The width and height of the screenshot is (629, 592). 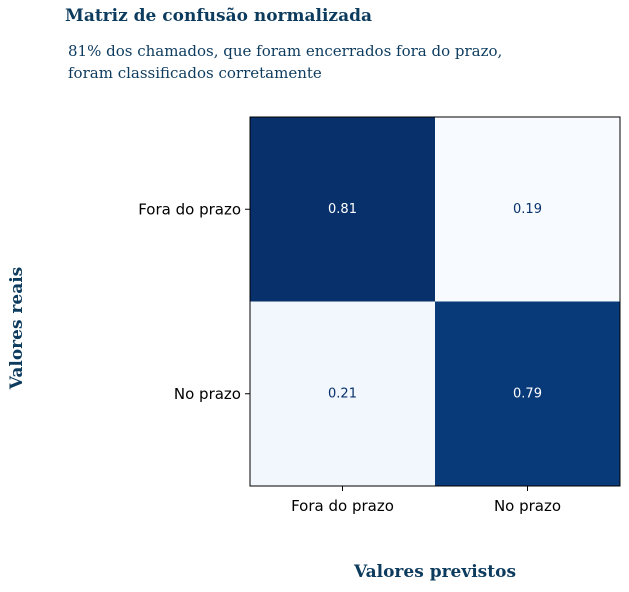 What do you see at coordinates (219, 16) in the screenshot?
I see `chart-title: Matriz de confusão normalizada` at bounding box center [219, 16].